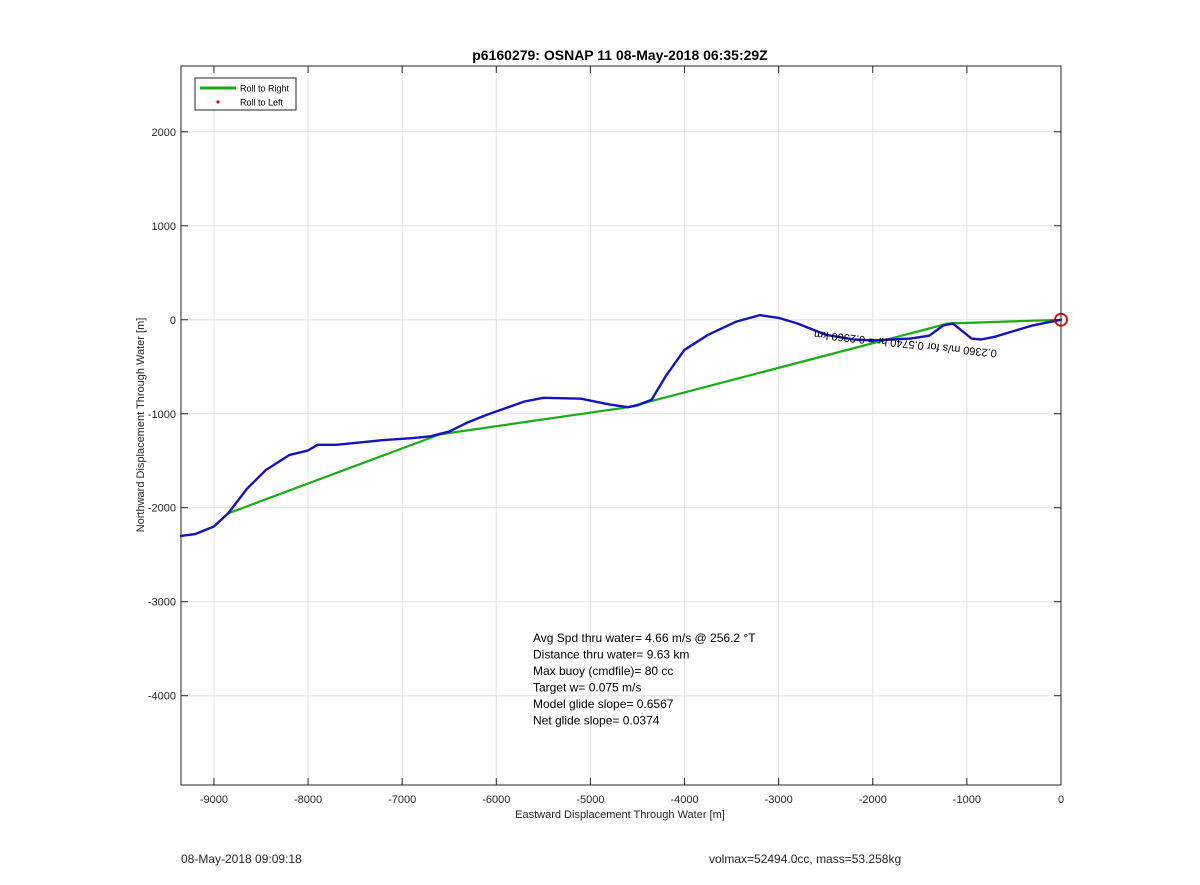 The width and height of the screenshot is (1200, 885). Describe the element at coordinates (162, 509) in the screenshot. I see `y-tick-label: -2000` at that location.